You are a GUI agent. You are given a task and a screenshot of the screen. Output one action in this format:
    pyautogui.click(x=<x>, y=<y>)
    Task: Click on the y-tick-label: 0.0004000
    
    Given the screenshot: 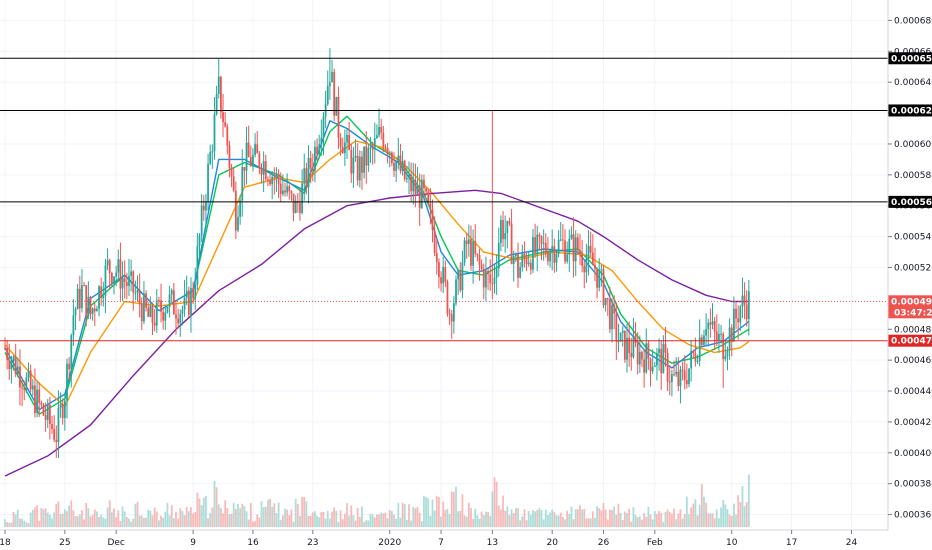 What is the action you would take?
    pyautogui.click(x=913, y=454)
    